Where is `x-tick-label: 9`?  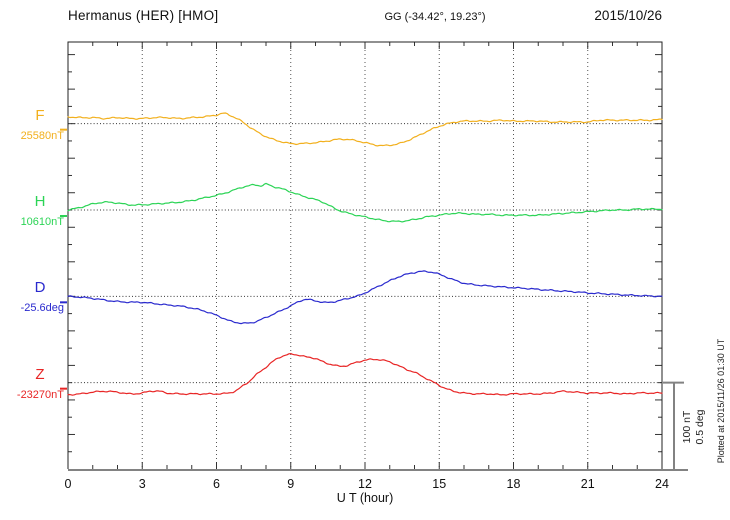 x-tick-label: 9 is located at coordinates (290, 484).